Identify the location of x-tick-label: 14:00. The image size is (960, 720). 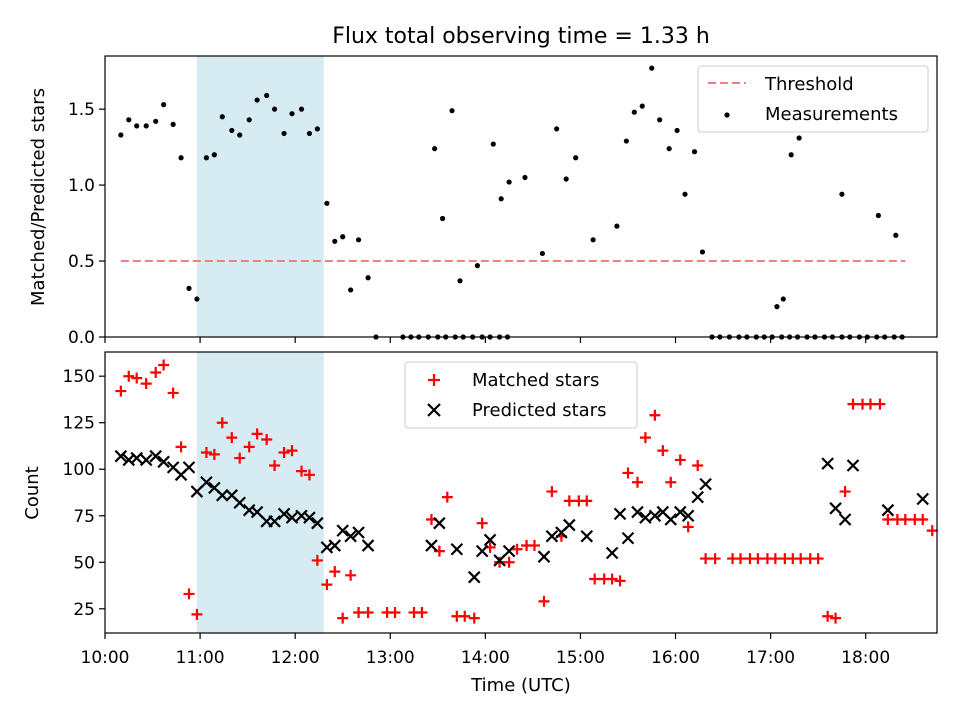
(485, 658).